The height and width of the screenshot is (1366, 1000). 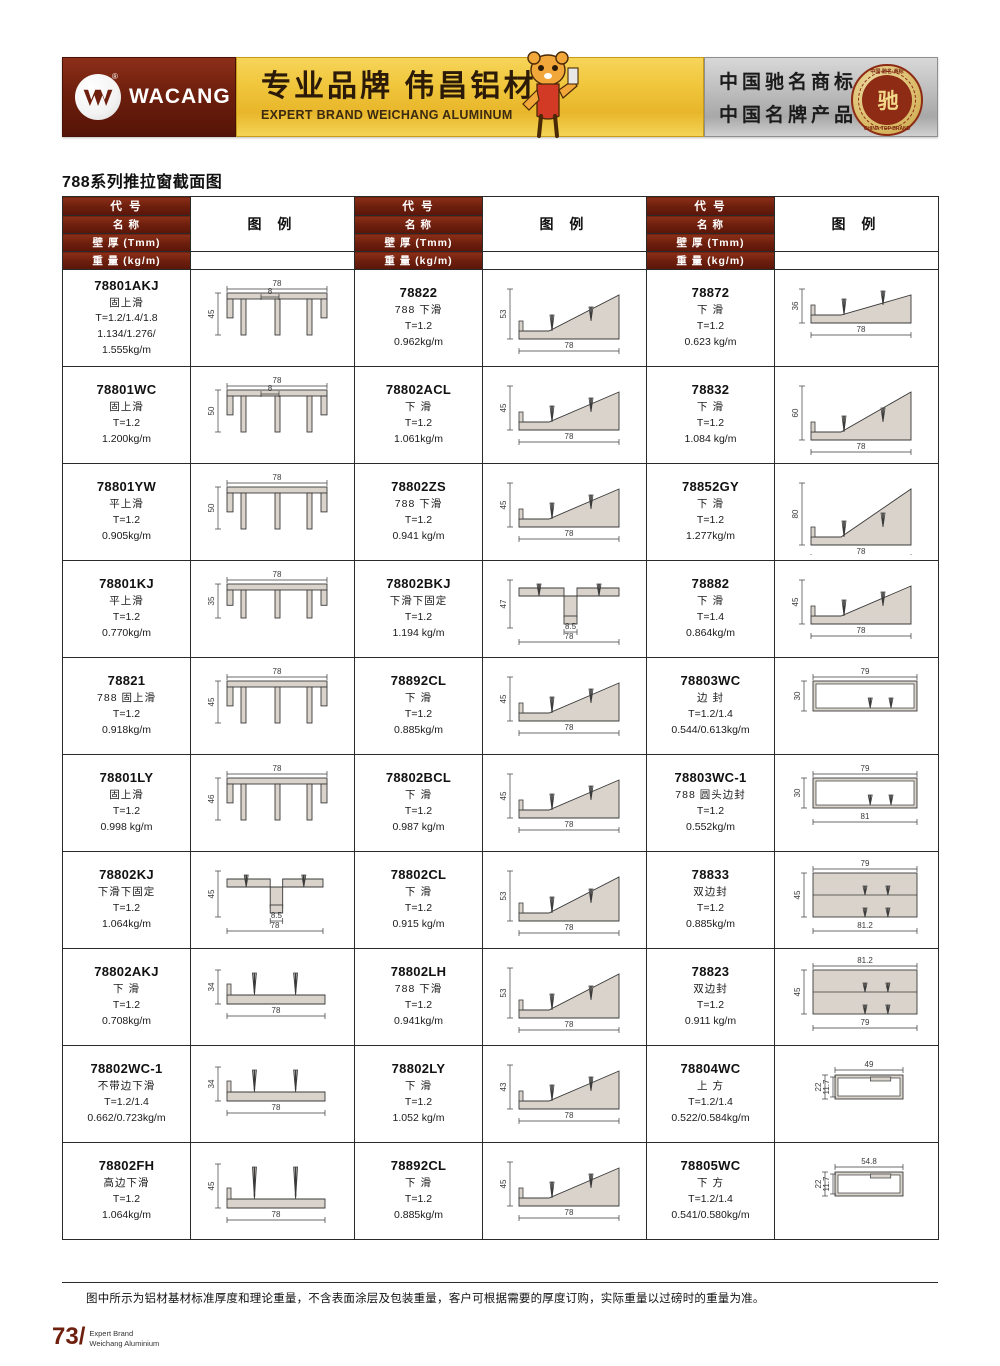 I want to click on profile-name: 下 方, so click(x=710, y=1183).